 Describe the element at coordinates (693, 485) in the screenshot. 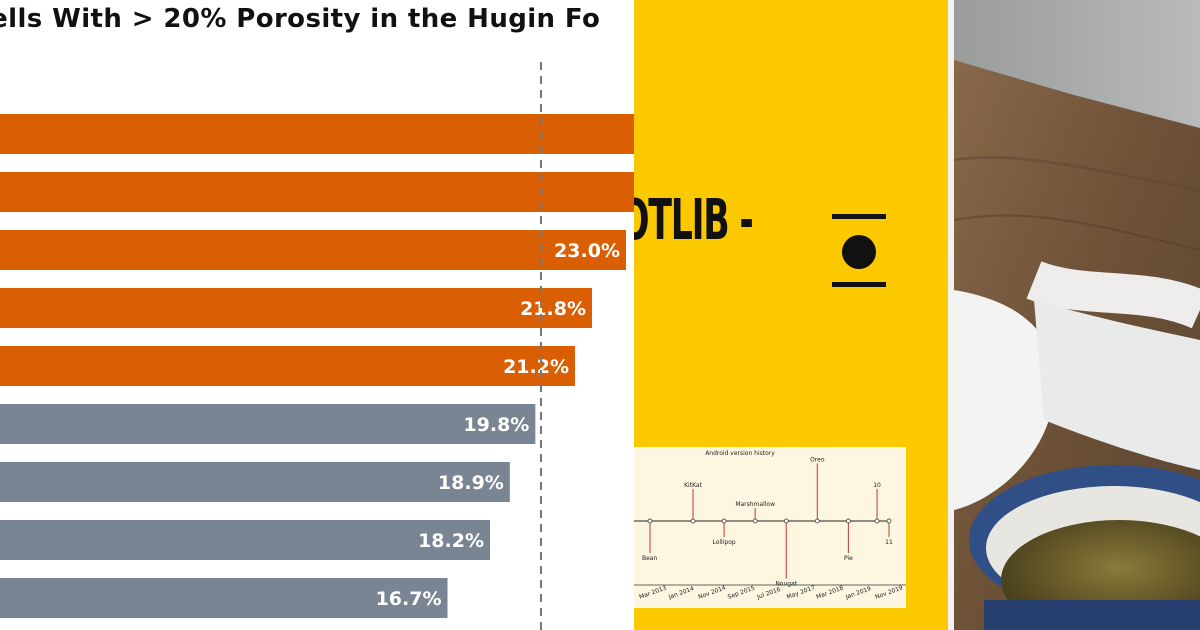

I see `timeline-label-1: KitKat` at that location.